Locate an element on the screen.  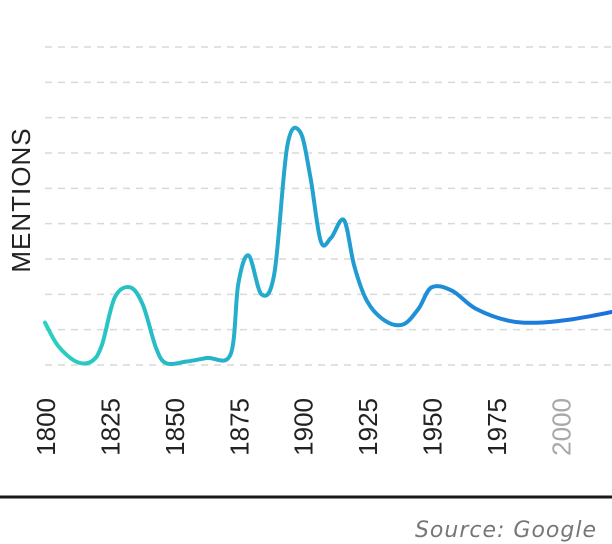
x-tick-label: 1800 is located at coordinates (46, 427).